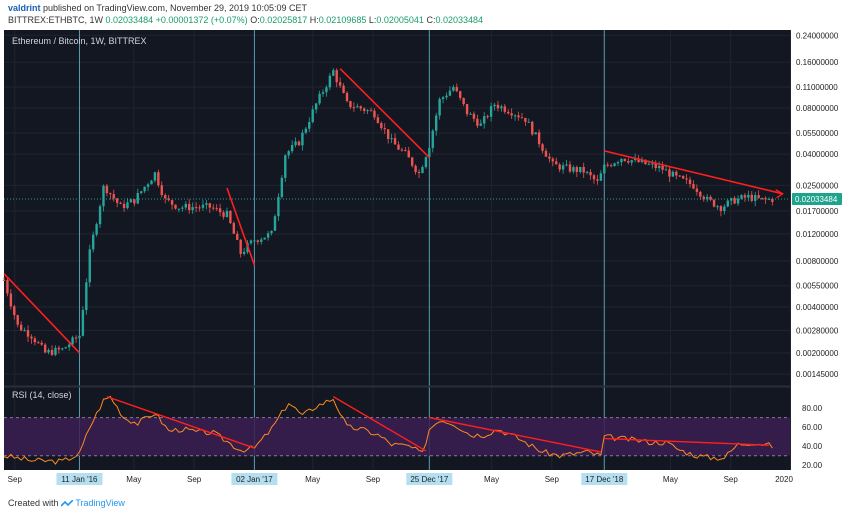  I want to click on date-badge, so click(79, 479).